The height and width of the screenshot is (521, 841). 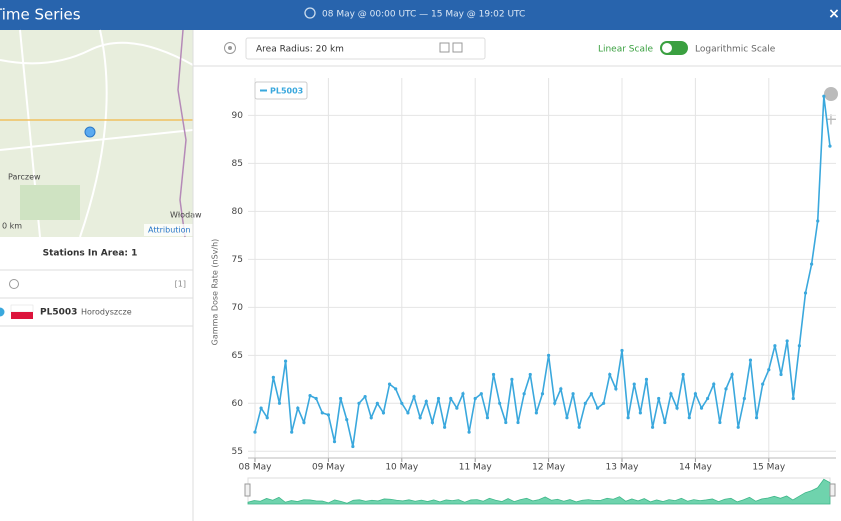 I want to click on x-tick-label: 14 May, so click(x=696, y=468).